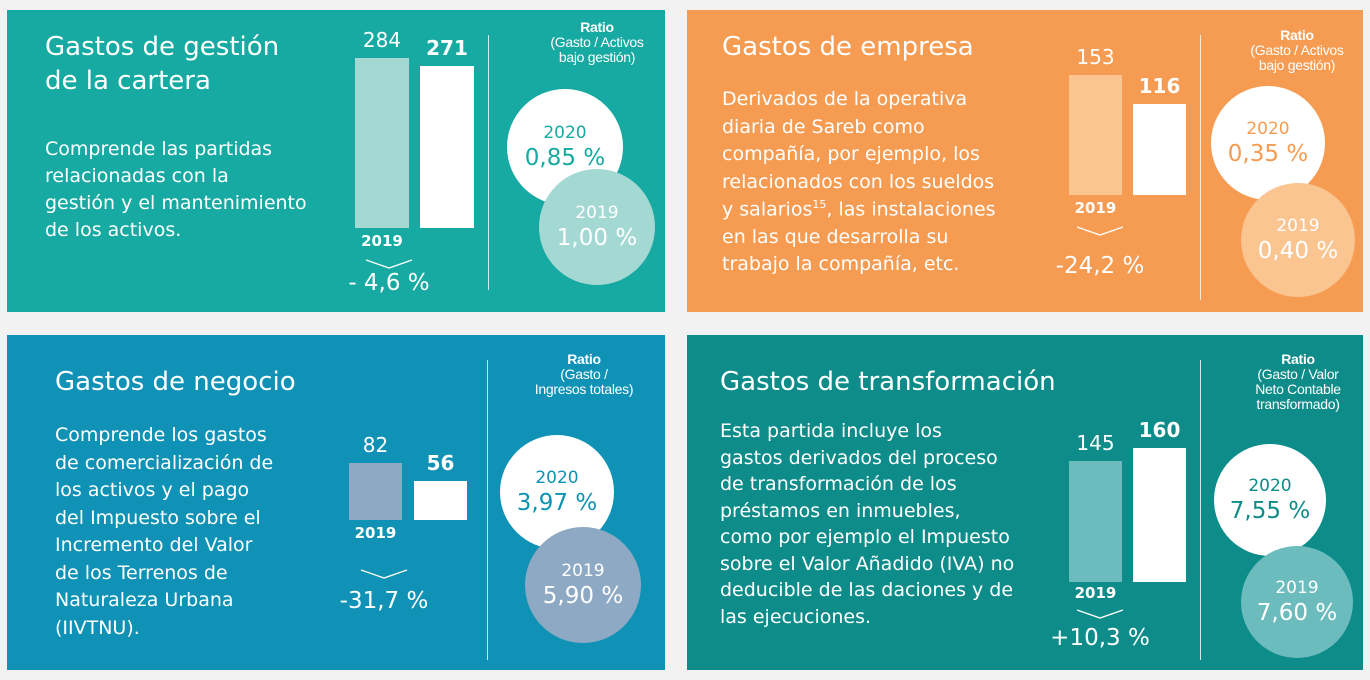 Image resolution: width=1370 pixels, height=680 pixels. What do you see at coordinates (447, 47) in the screenshot?
I see `bar-value: 271` at bounding box center [447, 47].